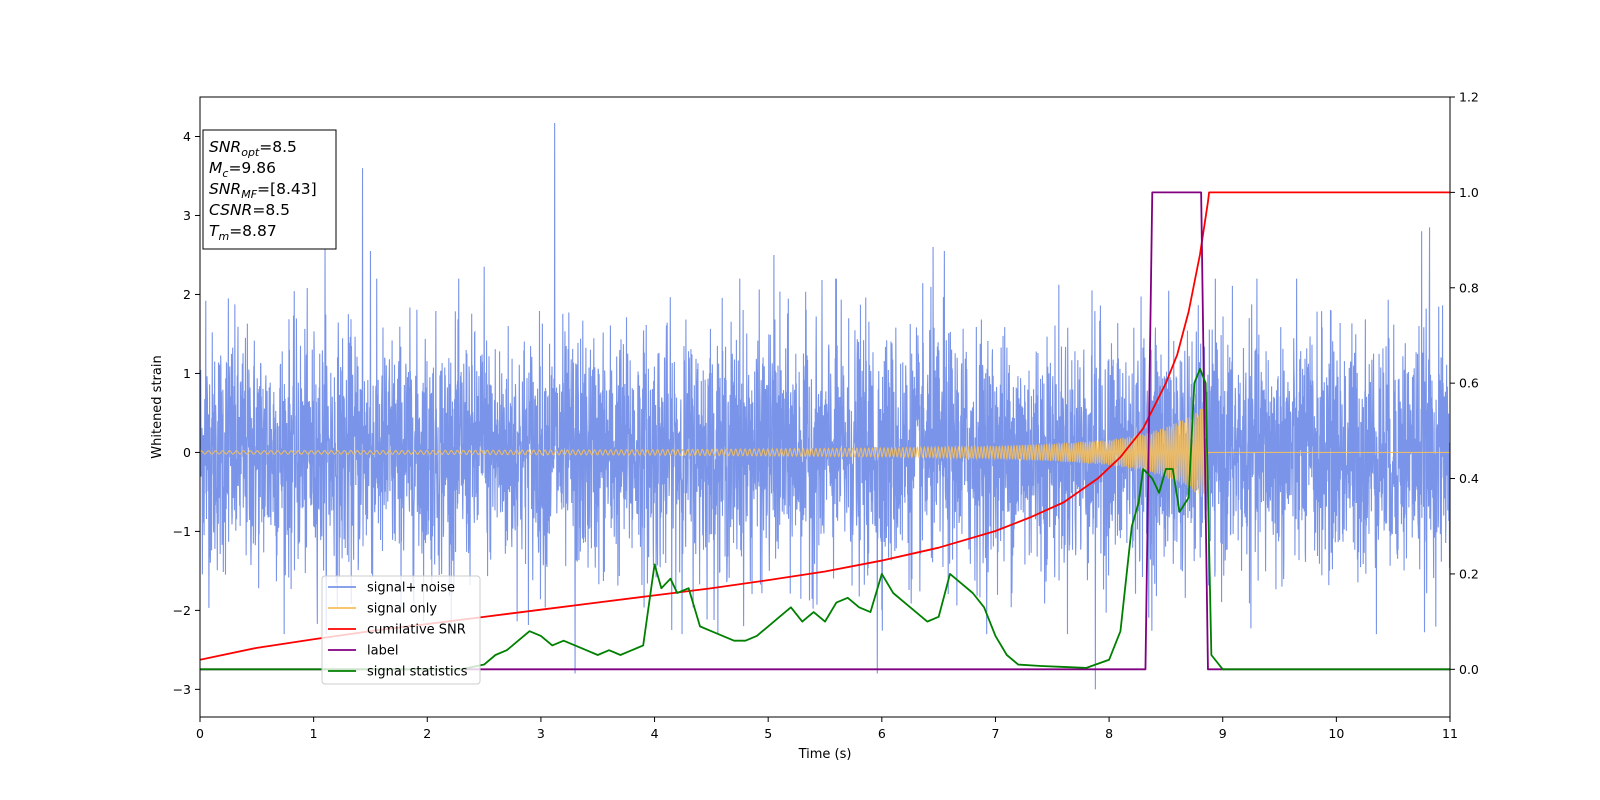  I want to click on x-tick-label: 11, so click(1450, 733).